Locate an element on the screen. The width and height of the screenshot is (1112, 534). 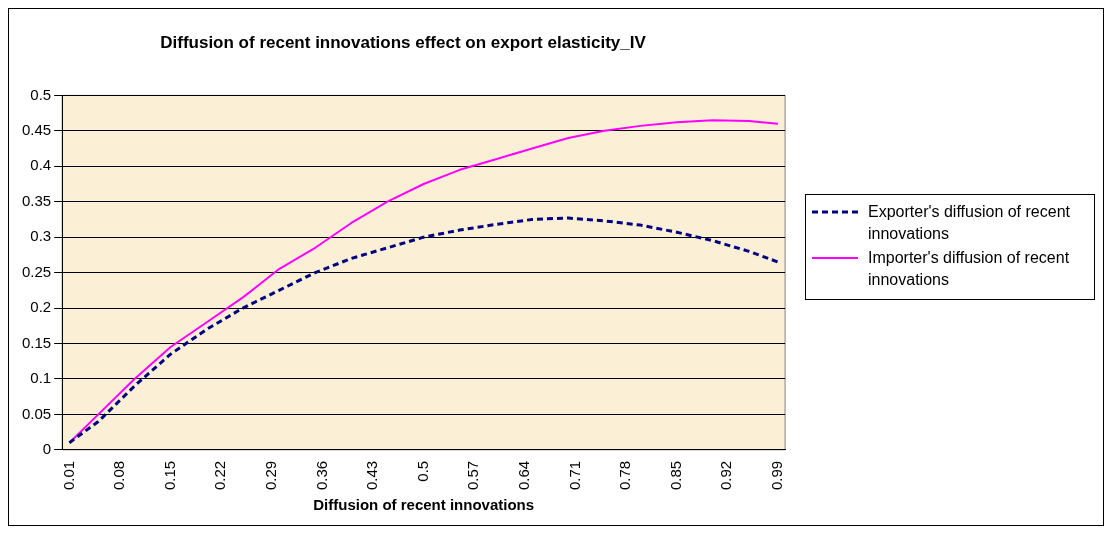
x-tick-label: 0.85 is located at coordinates (675, 475).